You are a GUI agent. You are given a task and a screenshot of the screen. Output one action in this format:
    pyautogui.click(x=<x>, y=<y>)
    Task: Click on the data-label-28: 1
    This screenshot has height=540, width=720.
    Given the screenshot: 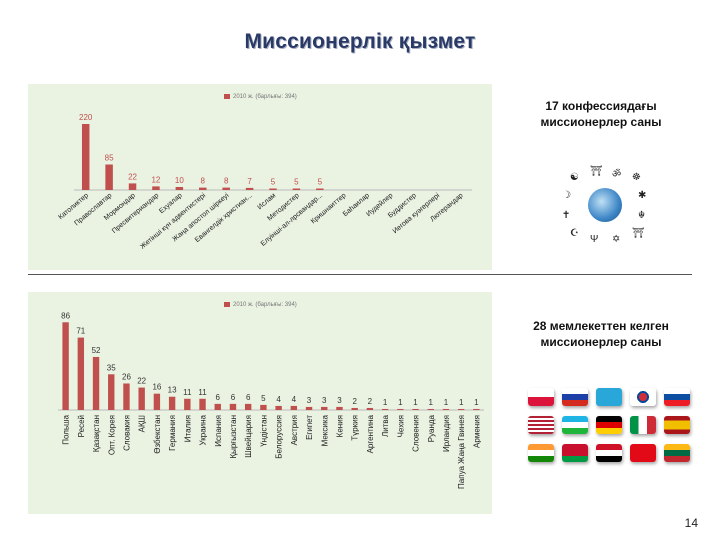 What is the action you would take?
    pyautogui.click(x=476, y=402)
    